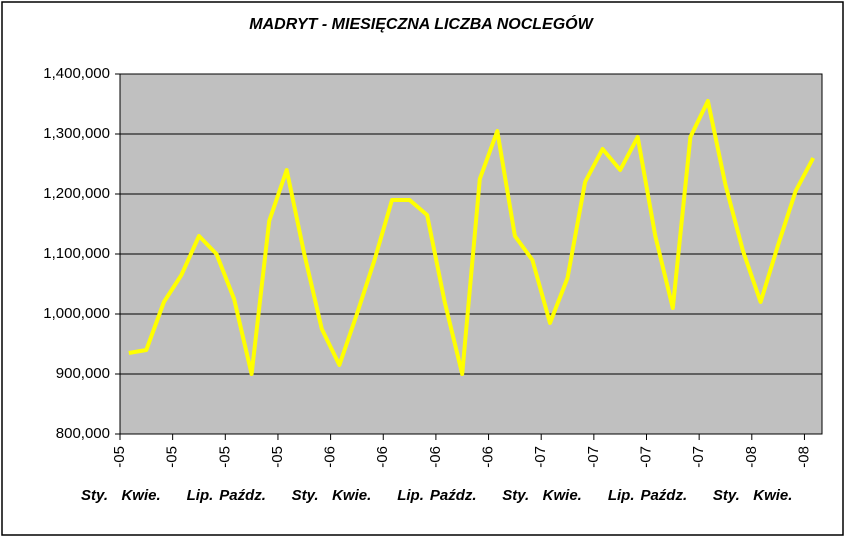 Image resolution: width=846 pixels, height=538 pixels. What do you see at coordinates (76, 313) in the screenshot?
I see `y-tick-label: 1,000,000` at bounding box center [76, 313].